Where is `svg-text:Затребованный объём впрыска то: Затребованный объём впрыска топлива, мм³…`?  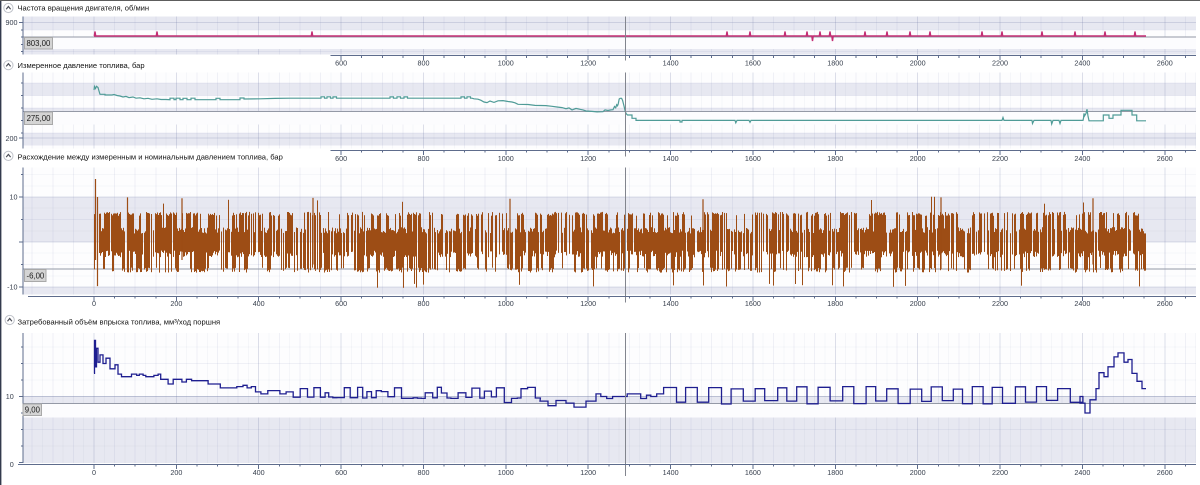 svg-text:Затребованный объём впрыска то: Затребованный объём впрыска топлива, мм³… is located at coordinates (119, 321).